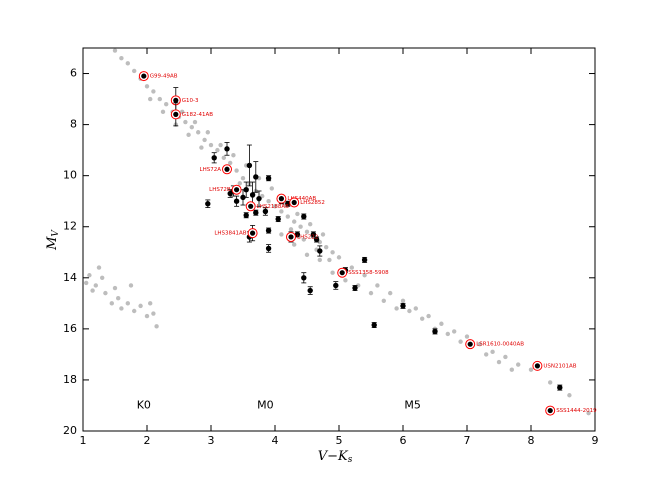 This screenshot has height=484, width=660. What do you see at coordinates (576, 411) in the screenshot?
I see `point-label: SSS1444-2019` at bounding box center [576, 411].